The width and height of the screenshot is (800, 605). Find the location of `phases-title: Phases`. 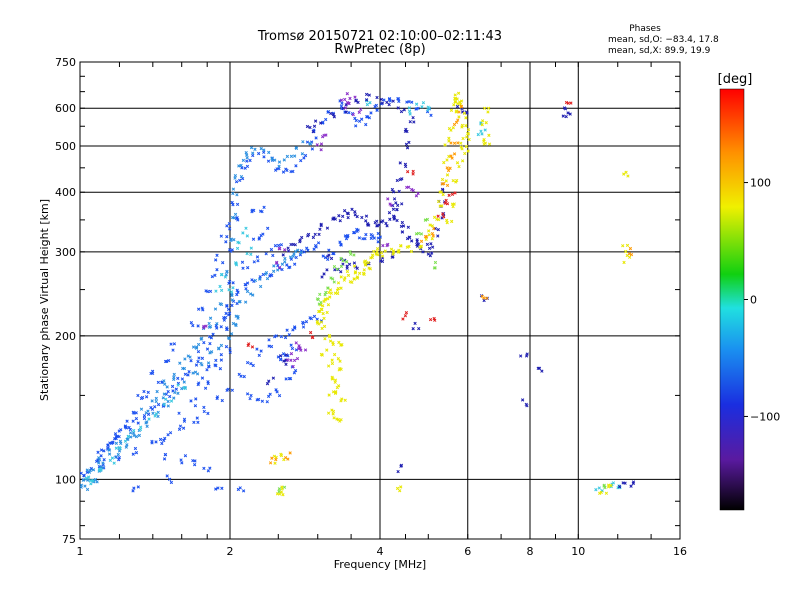

phases-title: Phases is located at coordinates (645, 29).